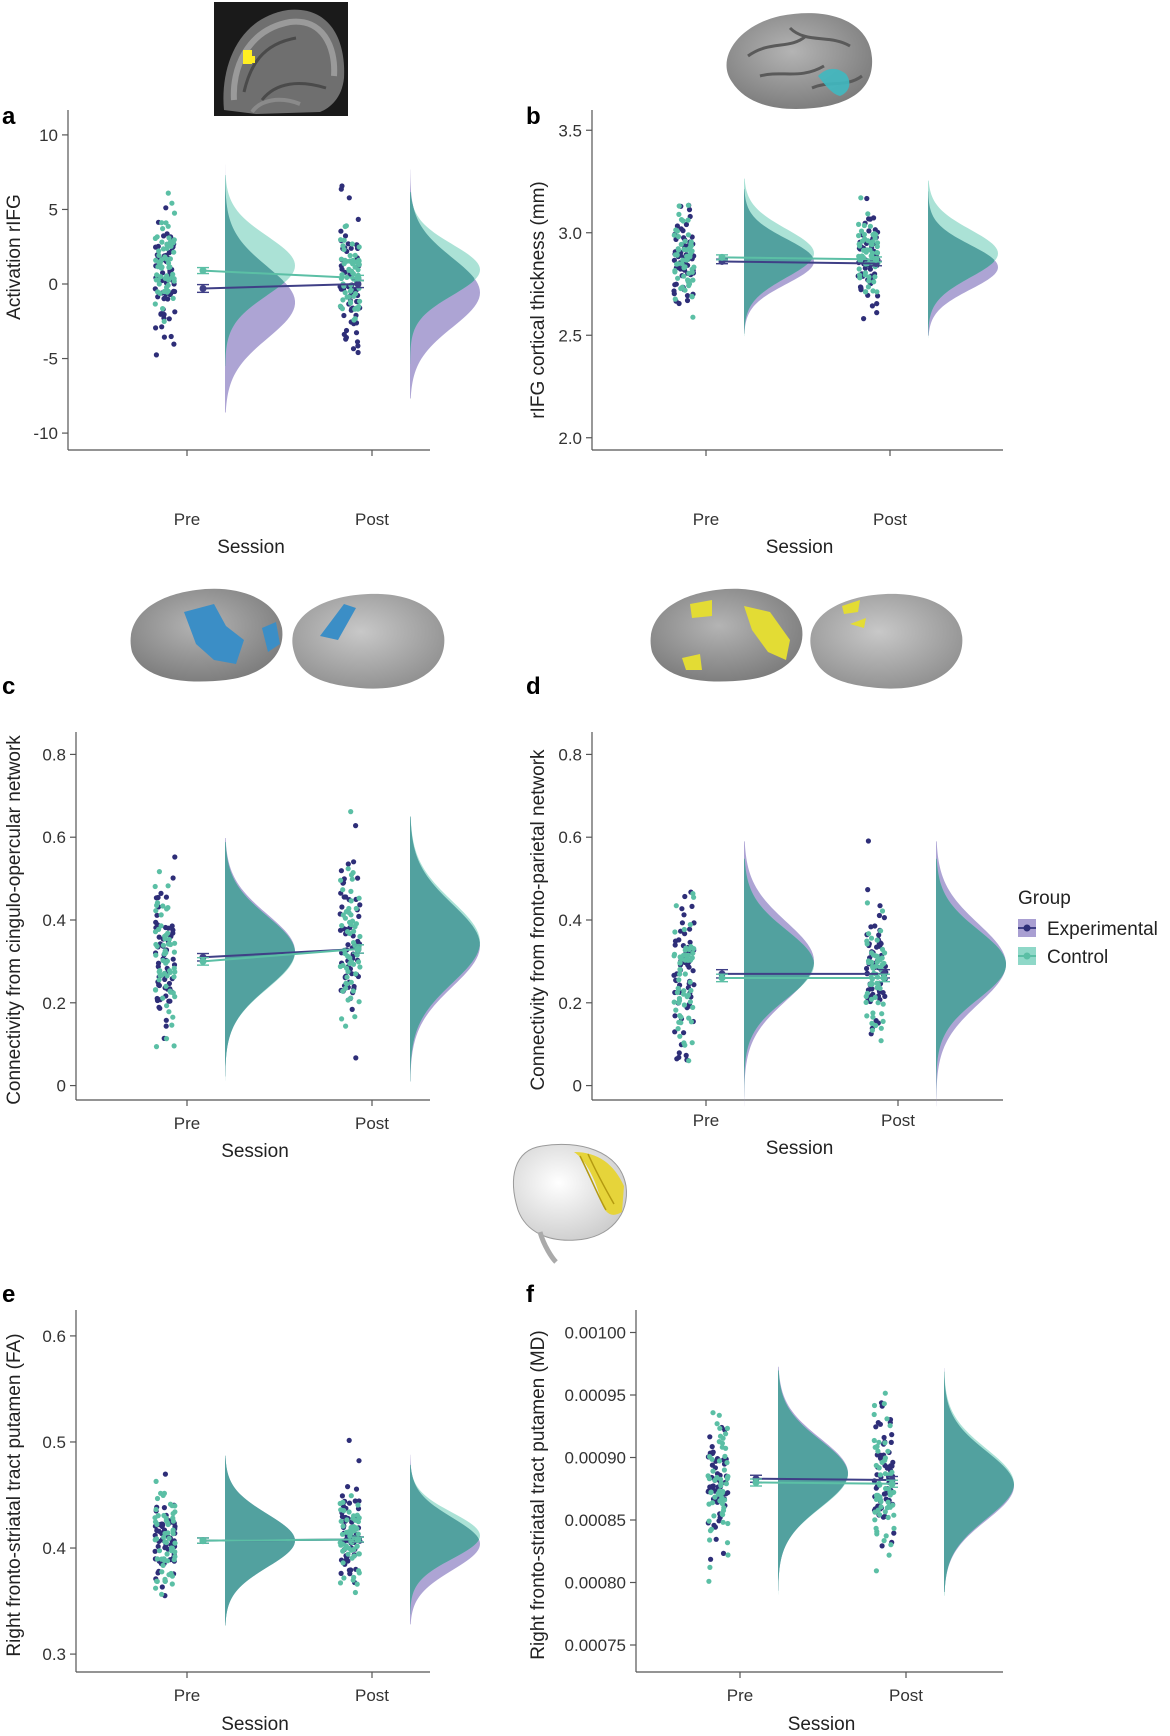  I want to click on density-overlap, so click(442, 278).